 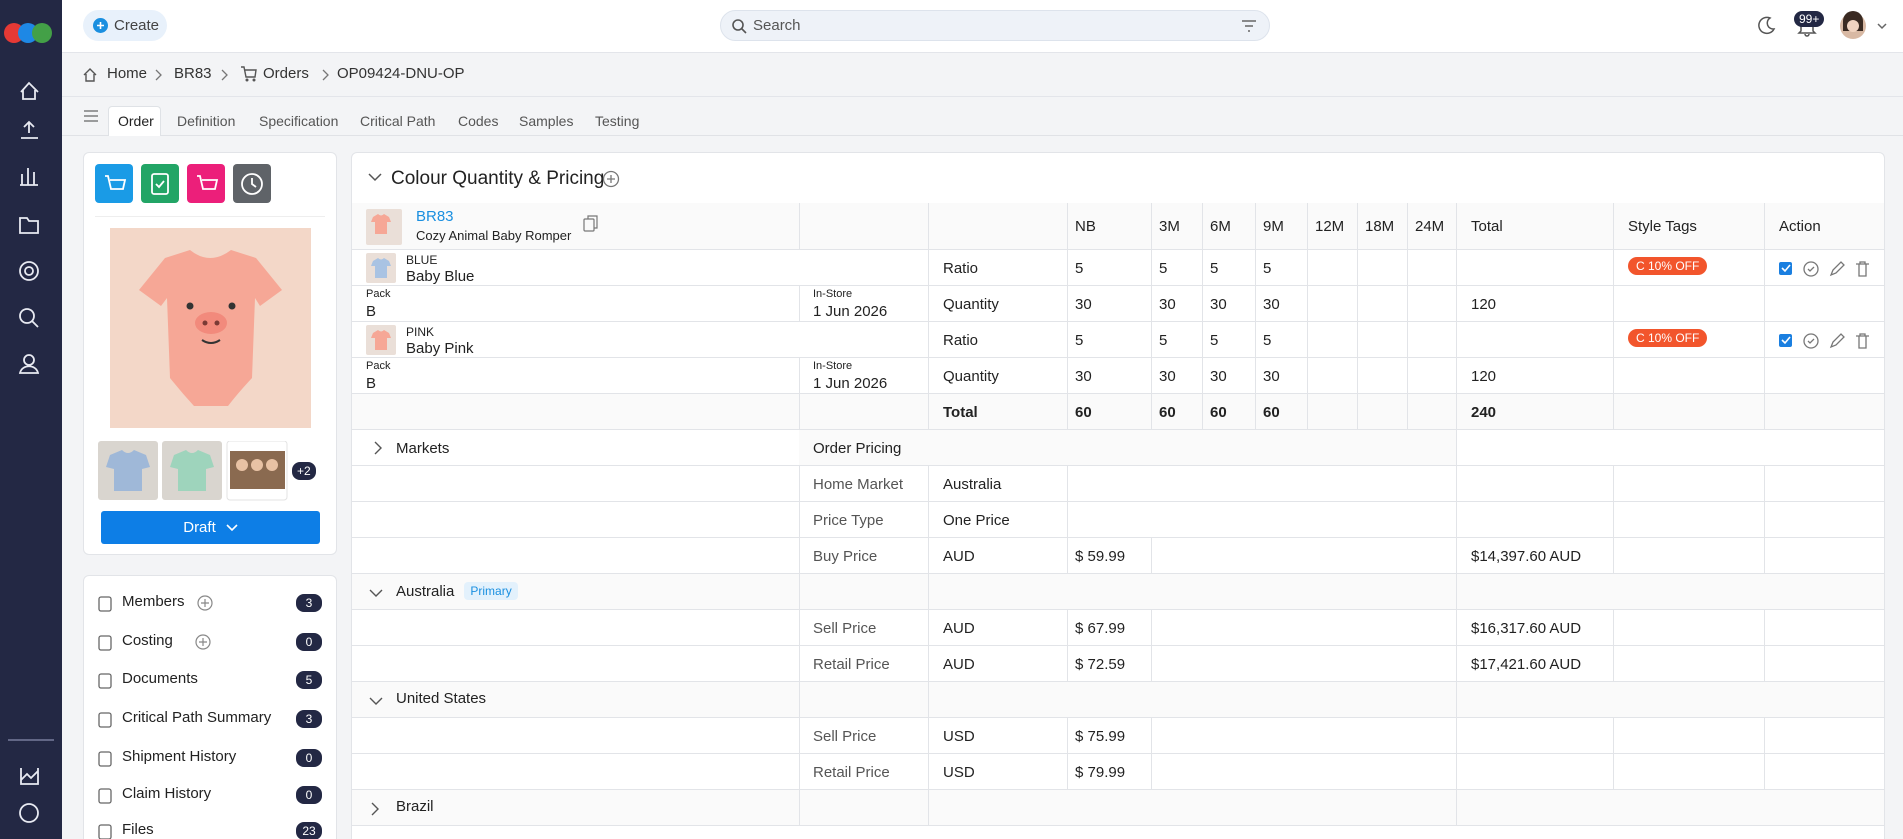 I want to click on column-header: Total, so click(x=1487, y=226).